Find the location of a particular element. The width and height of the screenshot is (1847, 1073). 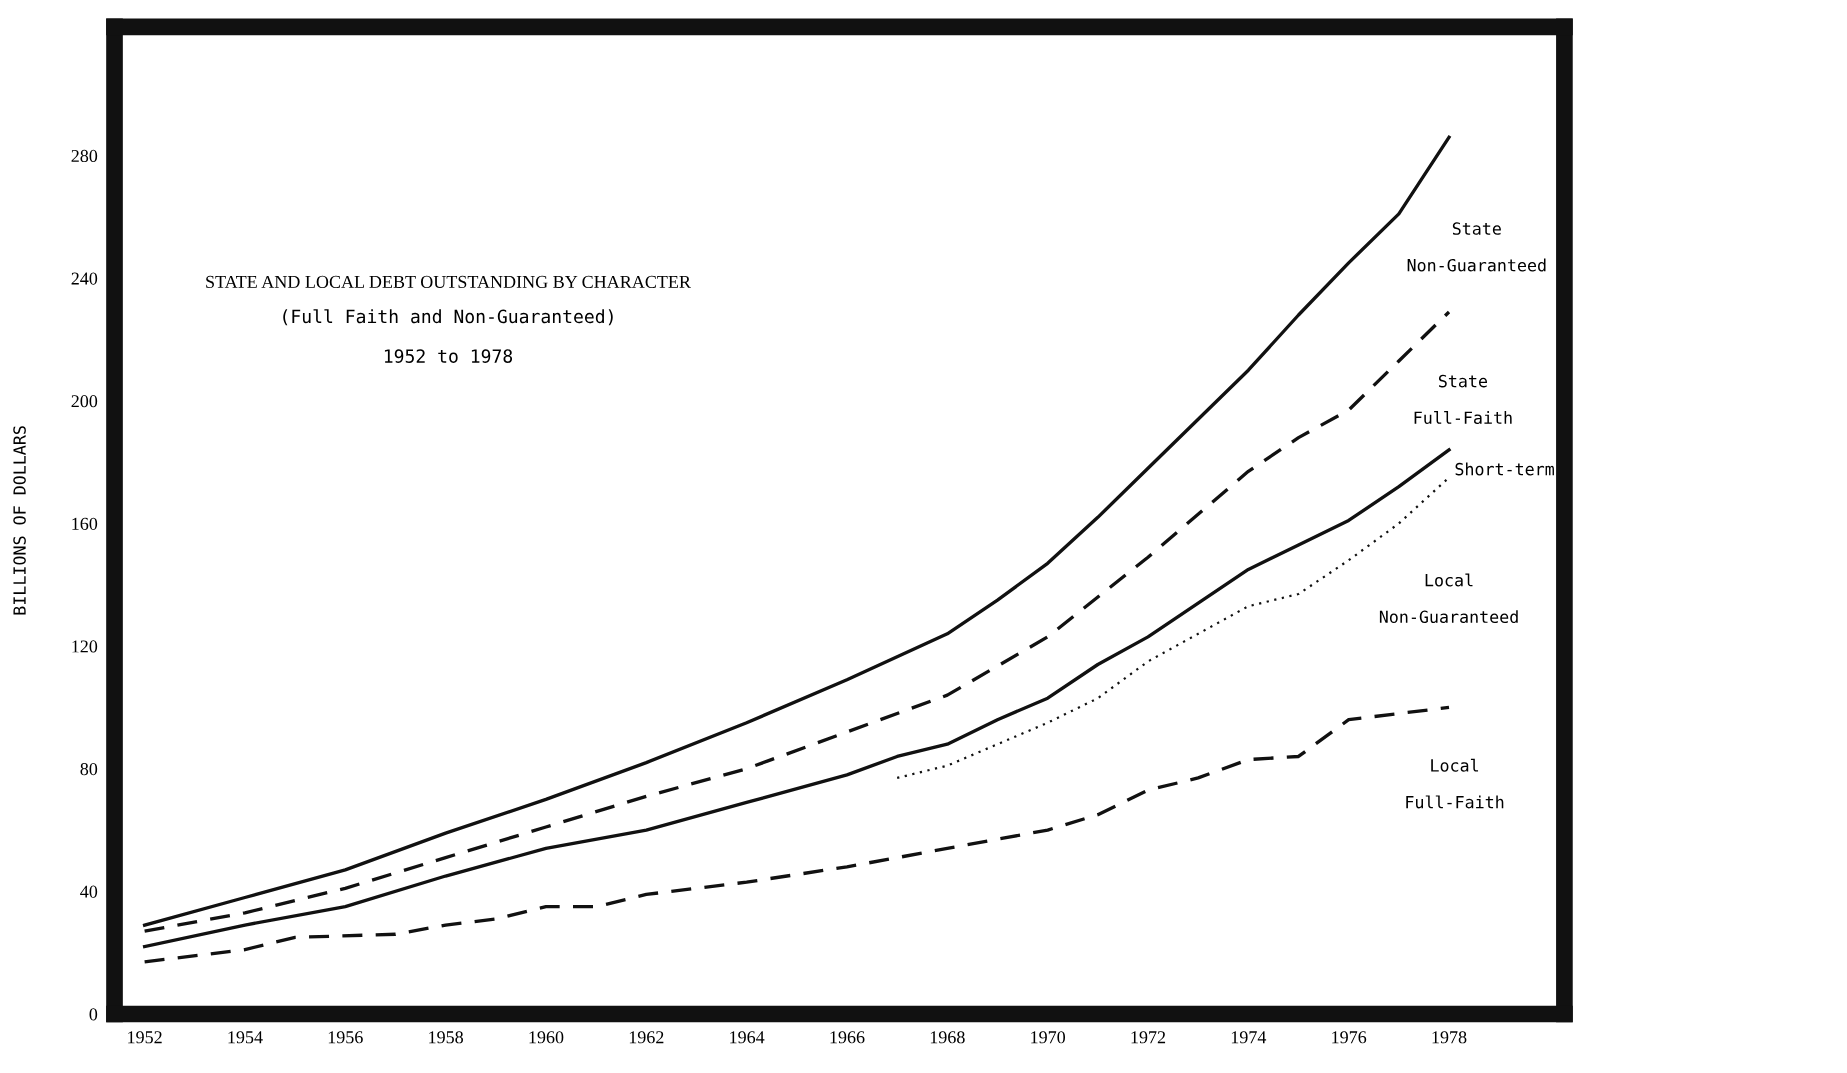

y-tick-label: 80 is located at coordinates (89, 769).